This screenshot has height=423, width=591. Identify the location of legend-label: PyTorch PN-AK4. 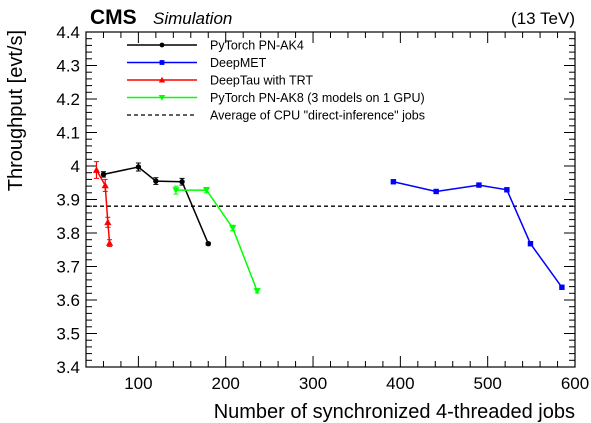
(257, 46).